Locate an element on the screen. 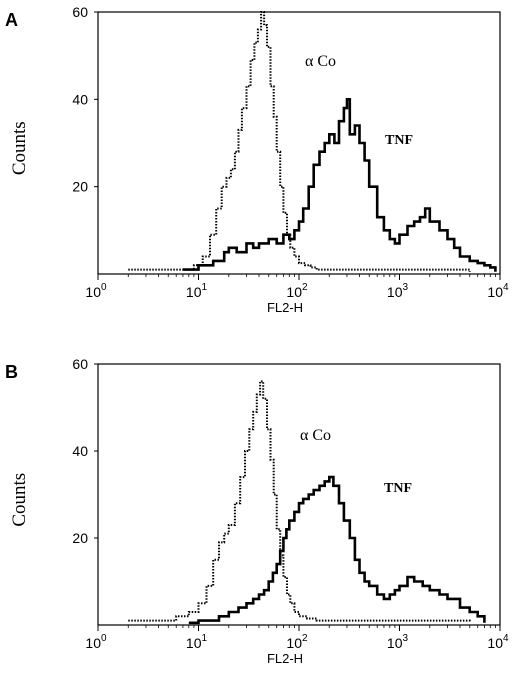 The width and height of the screenshot is (520, 677). panel-letter: B is located at coordinates (11, 372).